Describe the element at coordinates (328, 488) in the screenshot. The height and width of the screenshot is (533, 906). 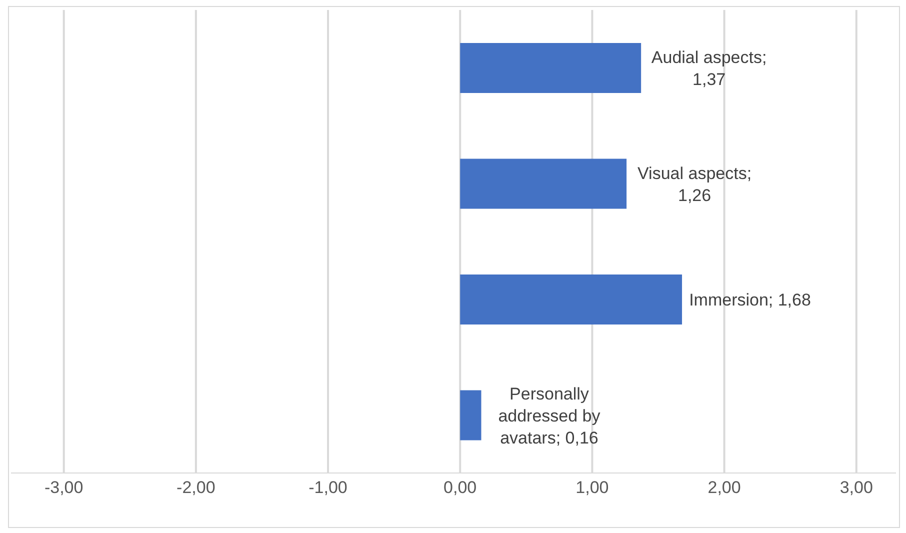
I see `x-tick-label: -1,00` at that location.